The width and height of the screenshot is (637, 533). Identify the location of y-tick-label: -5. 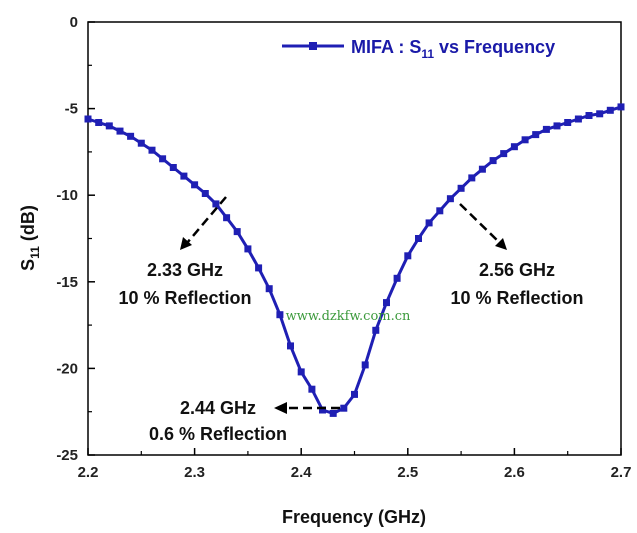
(71, 109).